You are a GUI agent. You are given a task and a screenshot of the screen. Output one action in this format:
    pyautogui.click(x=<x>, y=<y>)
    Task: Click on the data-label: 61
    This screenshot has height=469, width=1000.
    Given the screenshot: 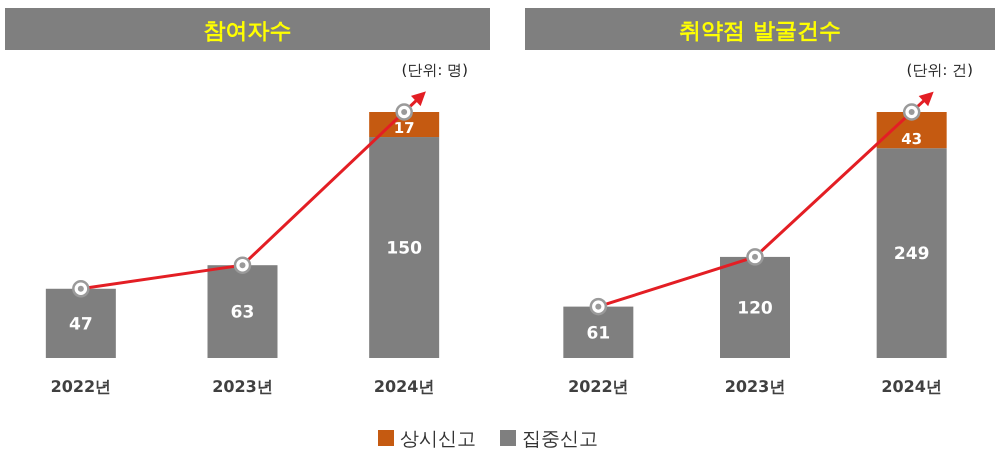 What is the action you would take?
    pyautogui.click(x=598, y=333)
    